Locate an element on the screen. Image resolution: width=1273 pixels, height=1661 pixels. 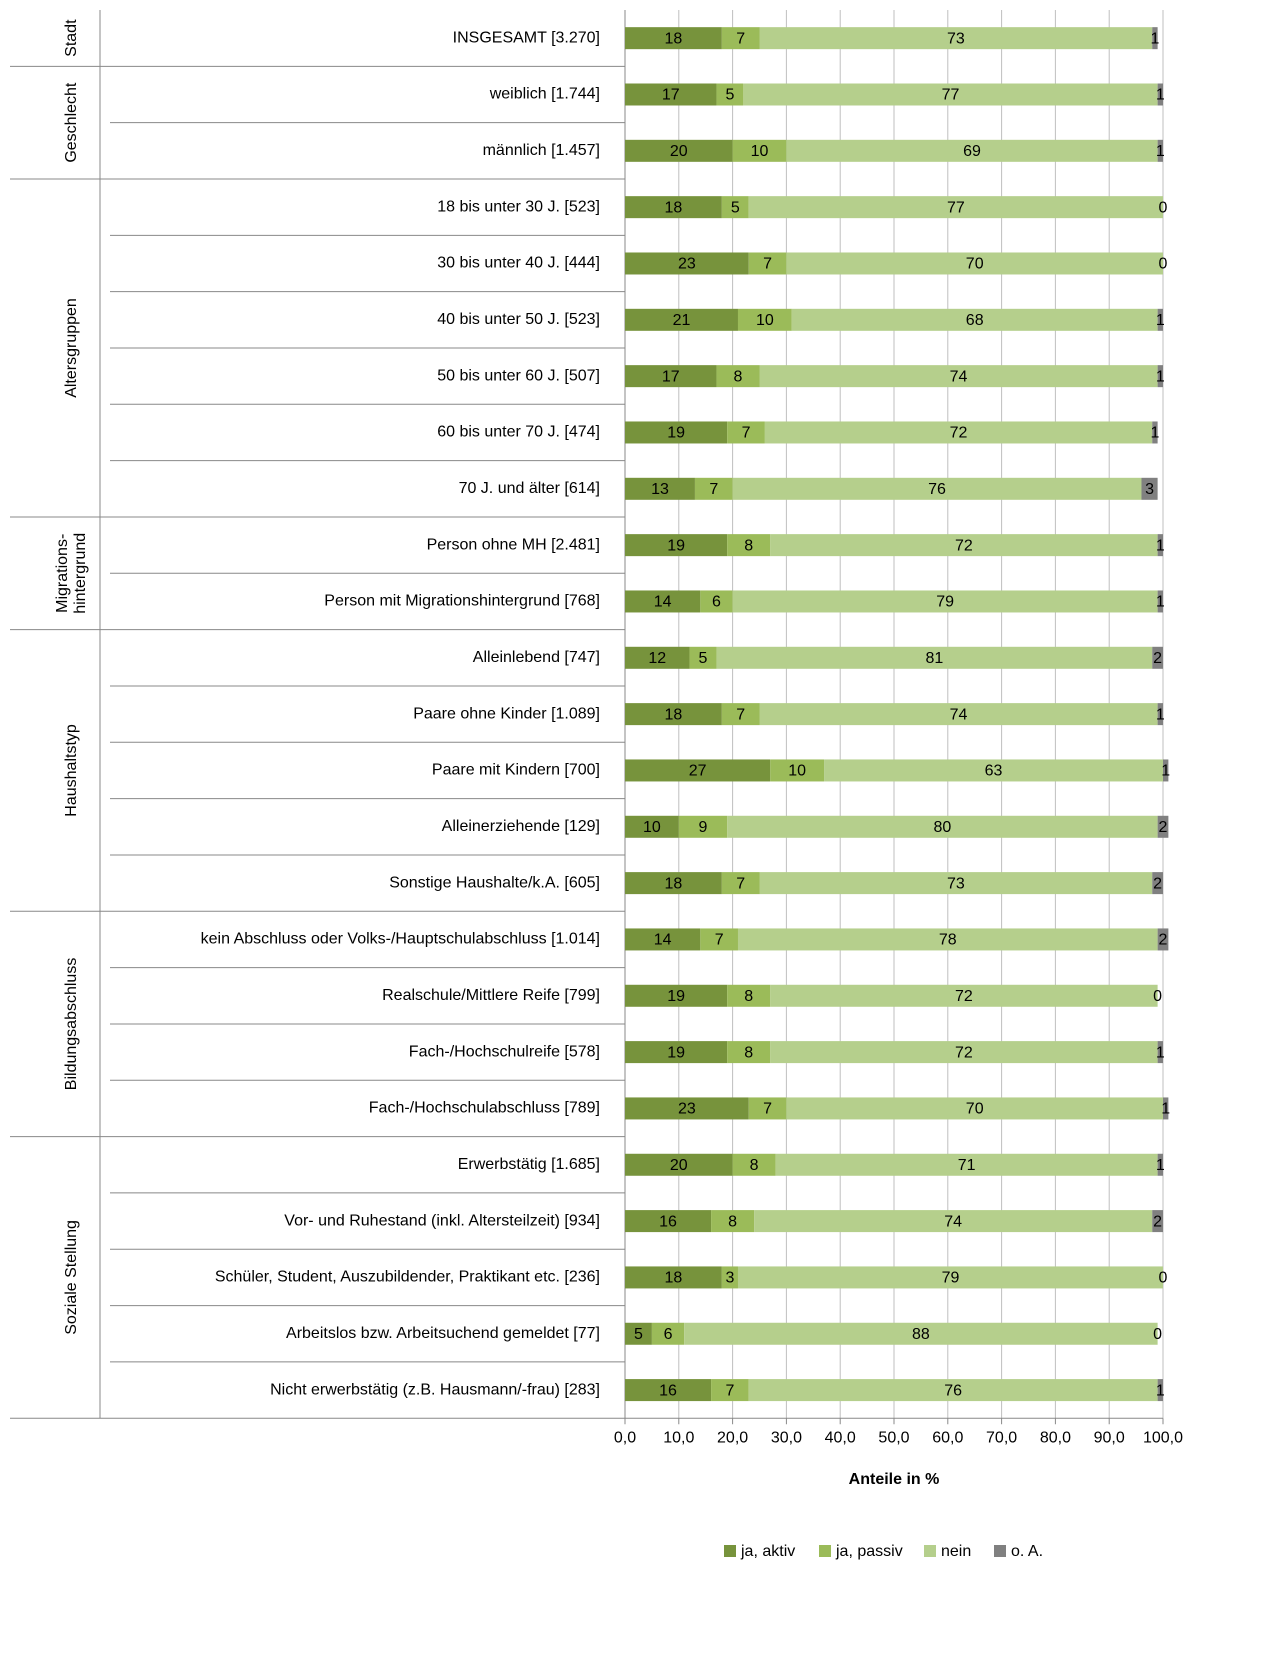
legend-label: ja, passiv is located at coordinates (869, 1551).